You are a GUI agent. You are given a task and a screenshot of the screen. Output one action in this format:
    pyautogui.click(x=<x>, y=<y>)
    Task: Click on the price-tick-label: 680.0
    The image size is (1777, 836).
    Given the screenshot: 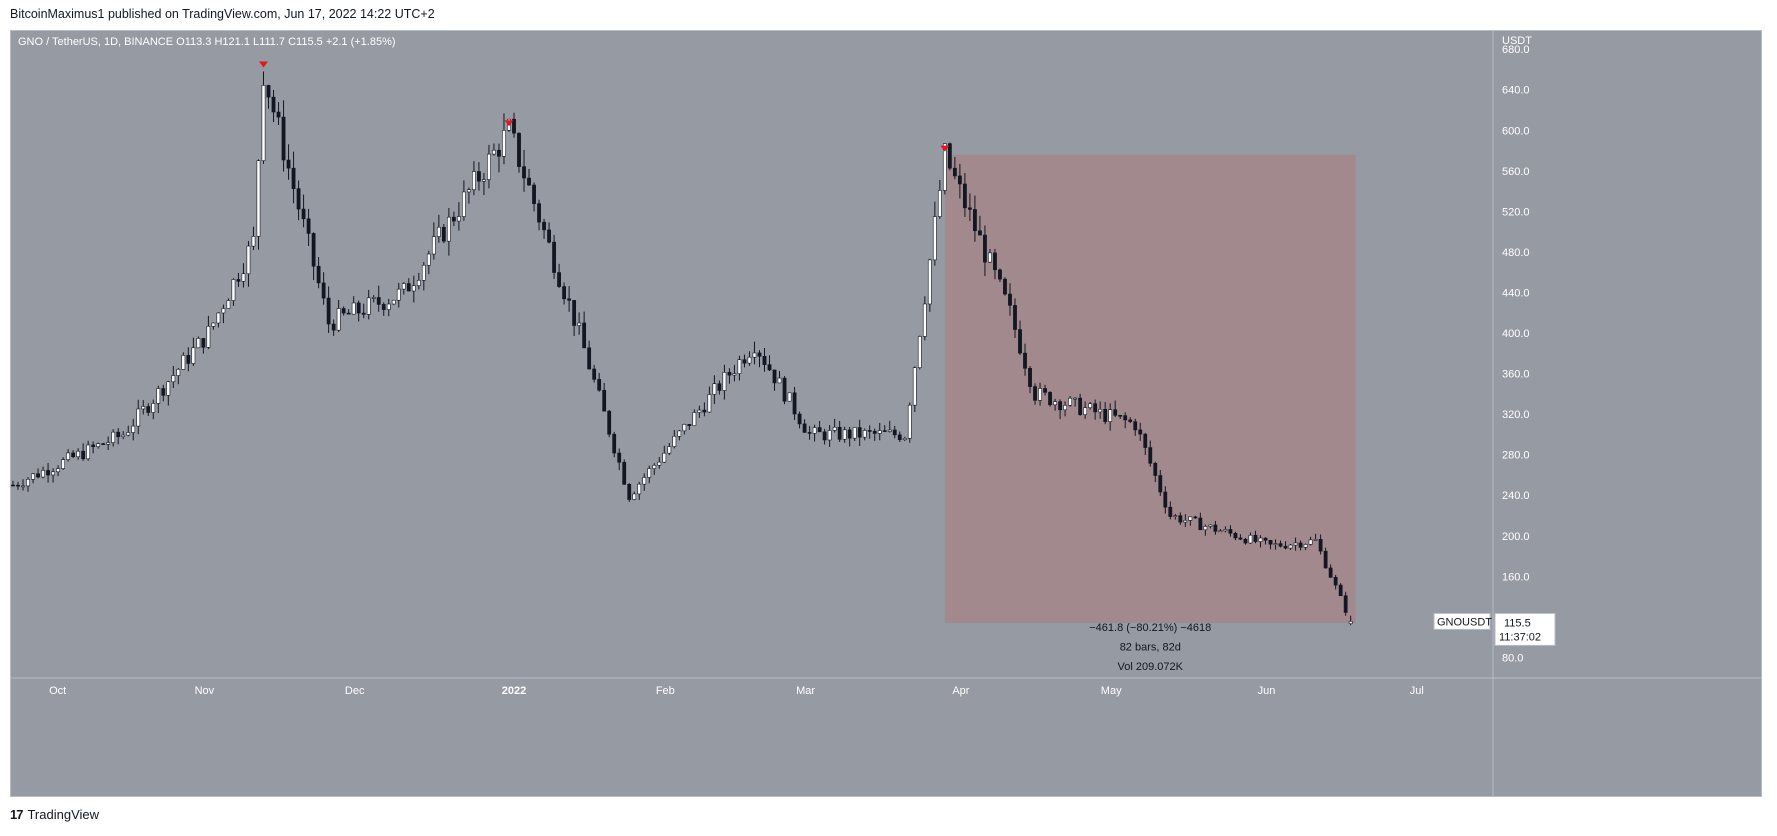 What is the action you would take?
    pyautogui.click(x=1516, y=50)
    